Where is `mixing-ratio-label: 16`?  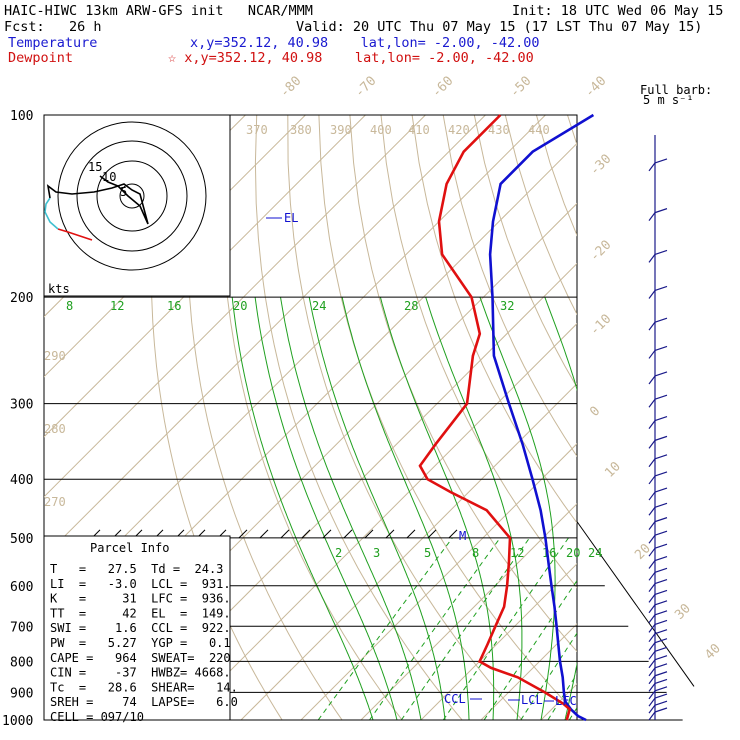 mixing-ratio-label: 16 is located at coordinates (549, 553).